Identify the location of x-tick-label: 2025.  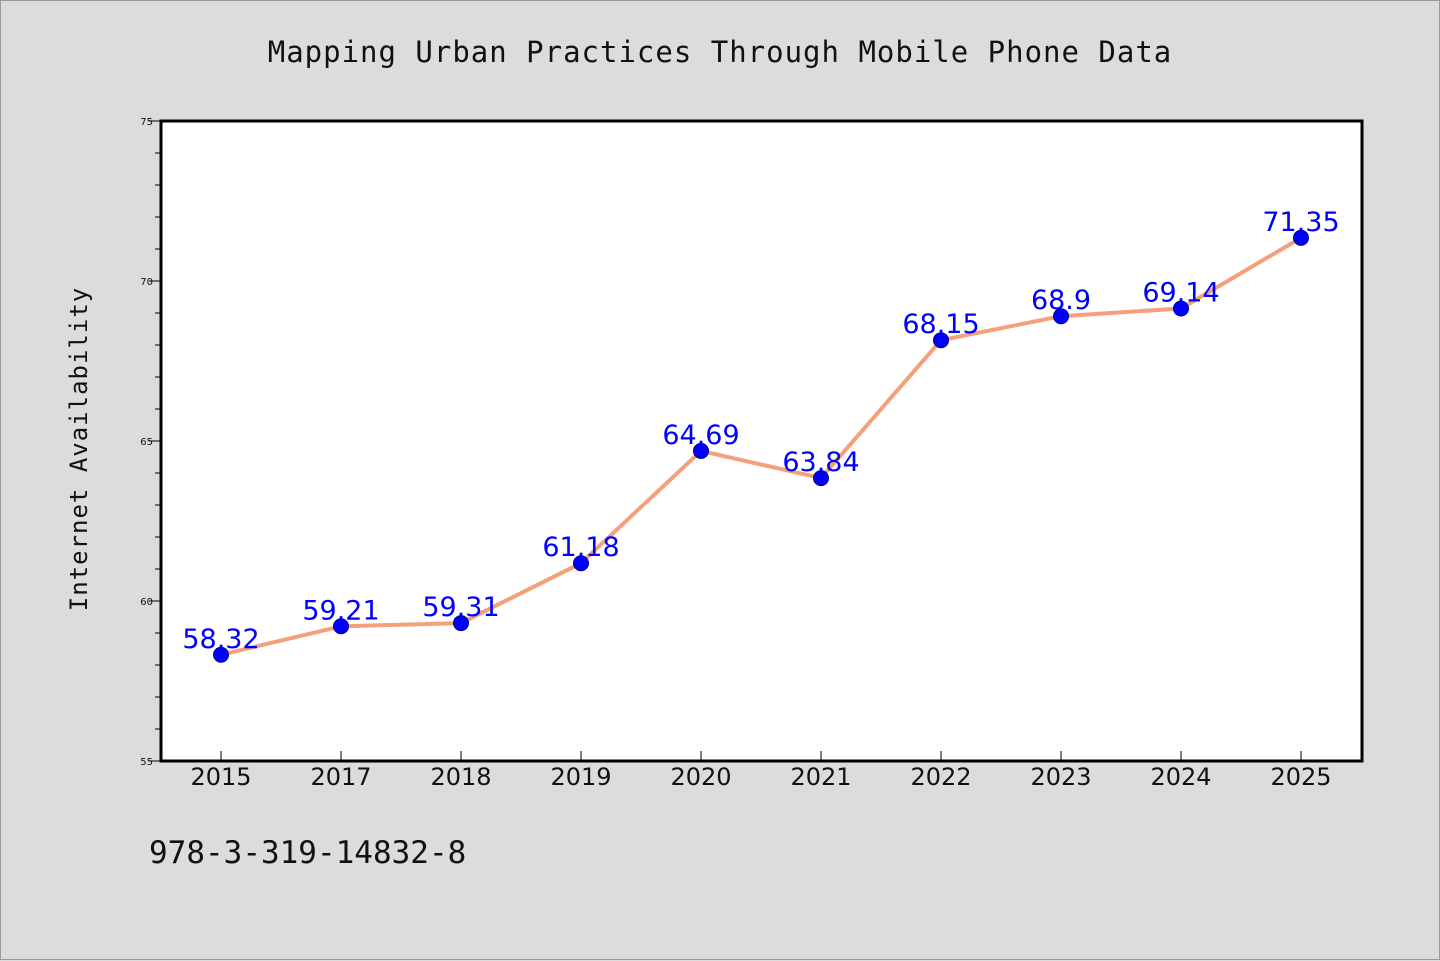
(1300, 777).